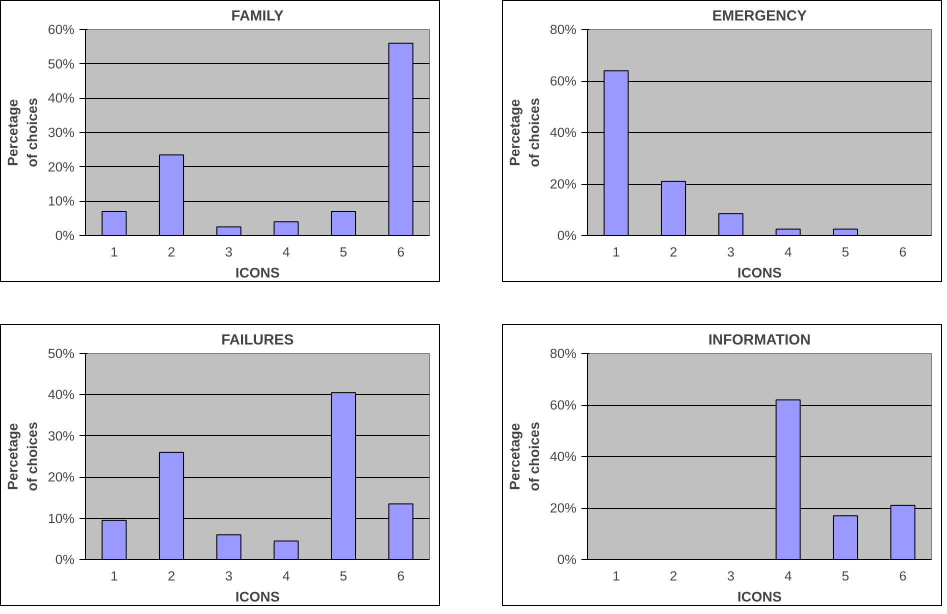 The height and width of the screenshot is (614, 947). I want to click on chart-title: INFORMATION, so click(759, 340).